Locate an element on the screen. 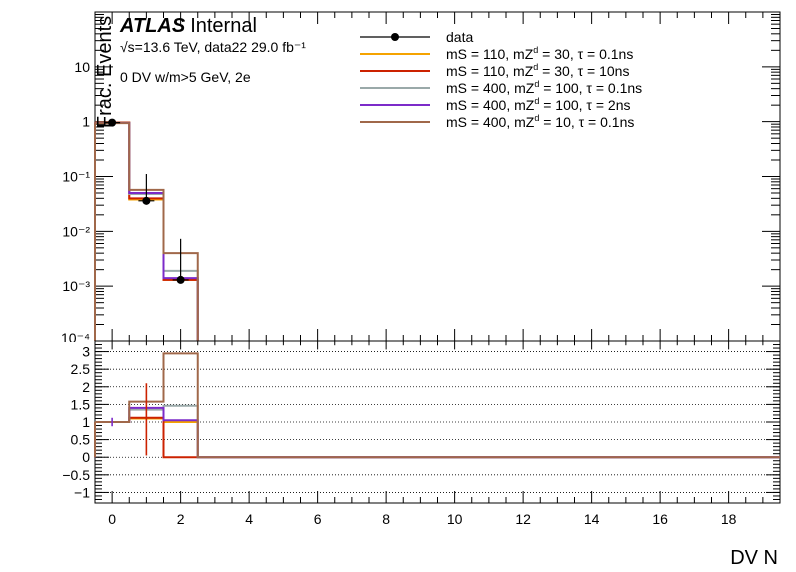  legend-data-label: data is located at coordinates (459, 37).